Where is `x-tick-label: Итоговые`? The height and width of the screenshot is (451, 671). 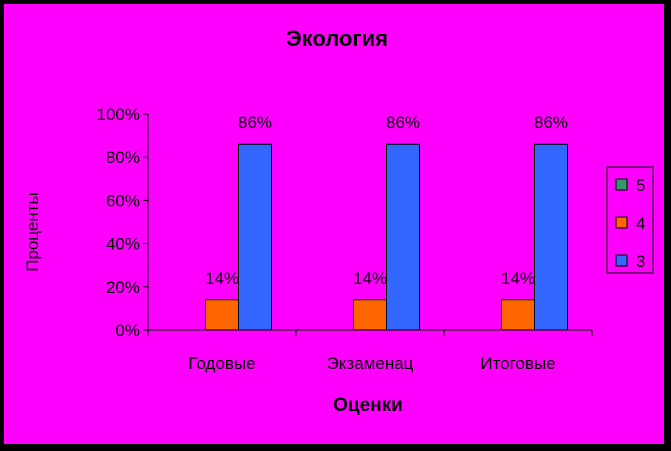
x-tick-label: Итоговые is located at coordinates (517, 363).